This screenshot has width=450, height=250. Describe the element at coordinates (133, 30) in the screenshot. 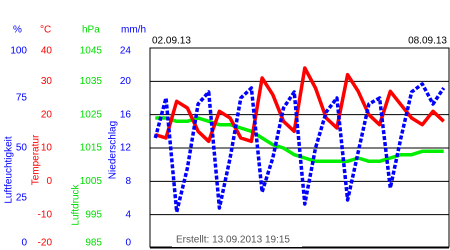

I see `axis-unit: mm/h` at that location.